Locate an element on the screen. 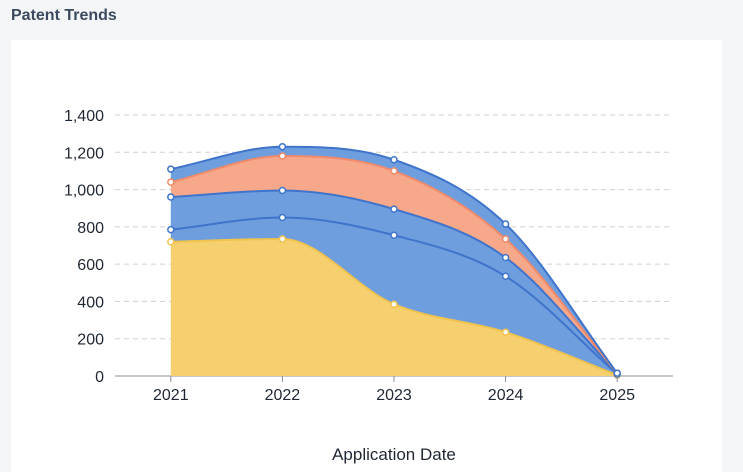  y-tick-label: 800 is located at coordinates (90, 228).